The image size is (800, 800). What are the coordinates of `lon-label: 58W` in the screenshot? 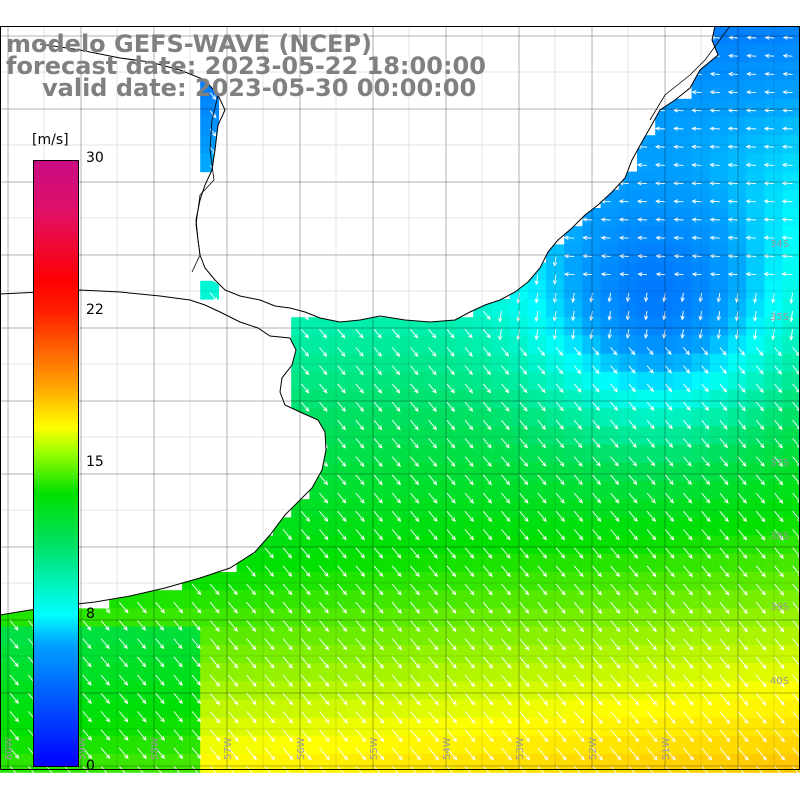 It's located at (155, 748).